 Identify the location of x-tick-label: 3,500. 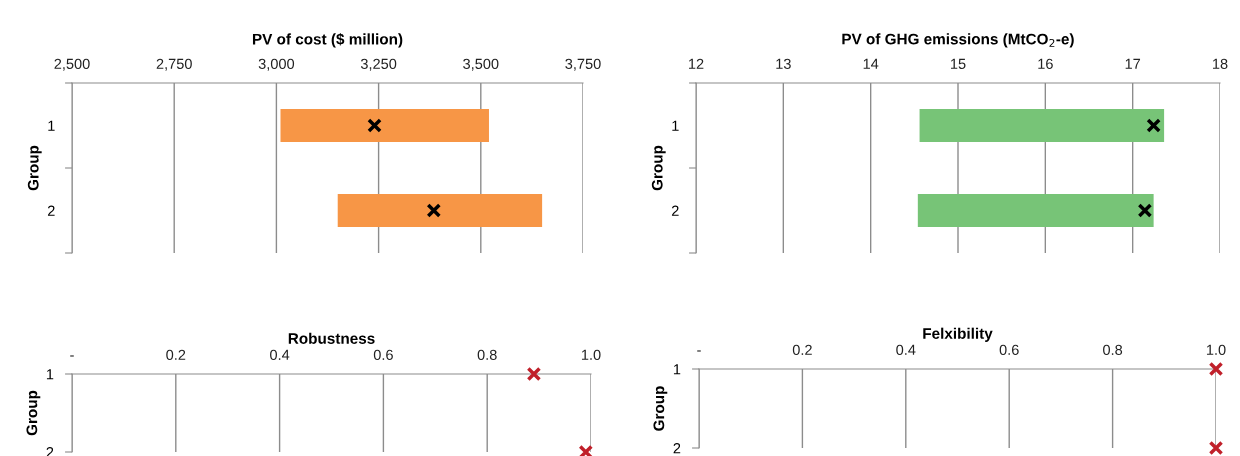
(481, 64).